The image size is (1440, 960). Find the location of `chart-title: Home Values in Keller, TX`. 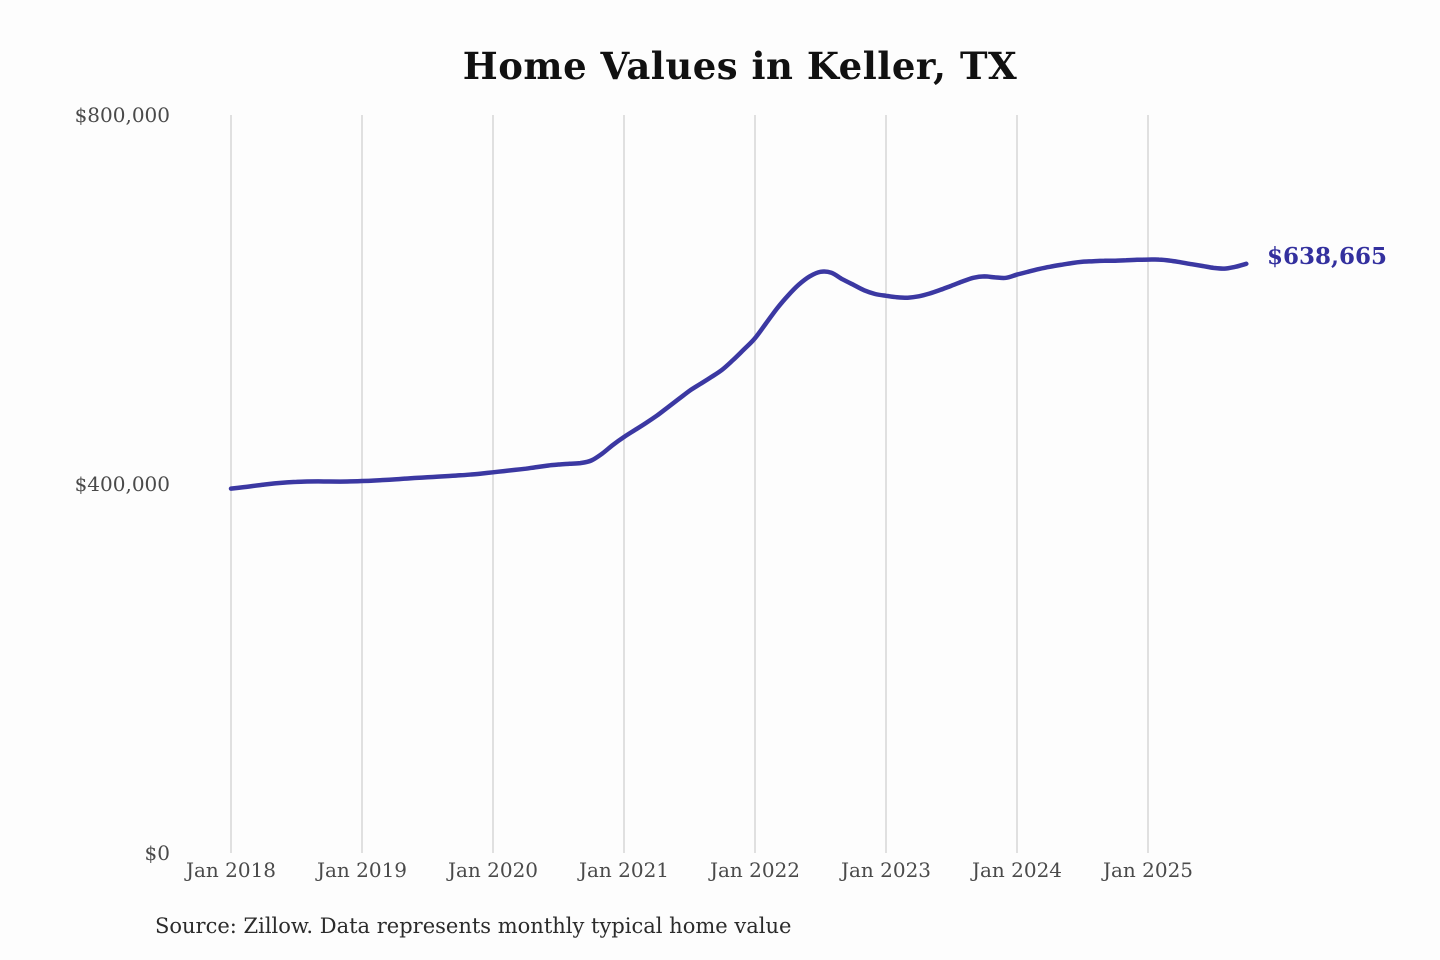

chart-title: Home Values in Keller, TX is located at coordinates (740, 66).